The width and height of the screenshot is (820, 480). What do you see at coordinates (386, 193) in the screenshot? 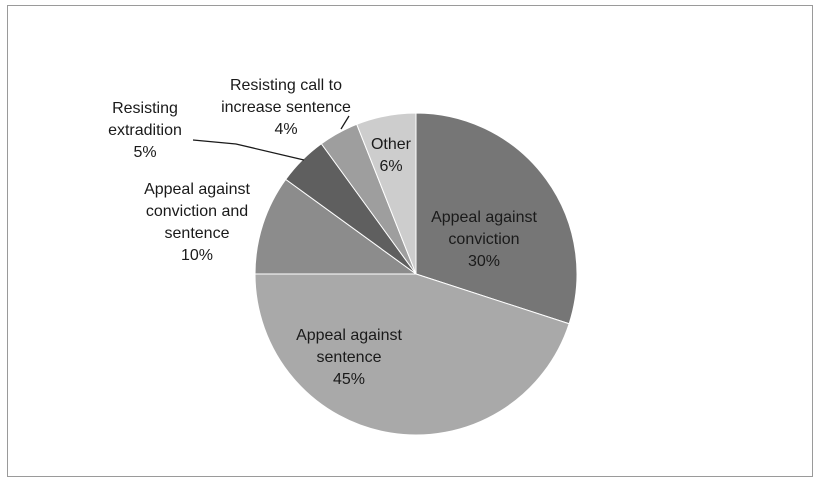
I see `pie-slice-other` at bounding box center [386, 193].